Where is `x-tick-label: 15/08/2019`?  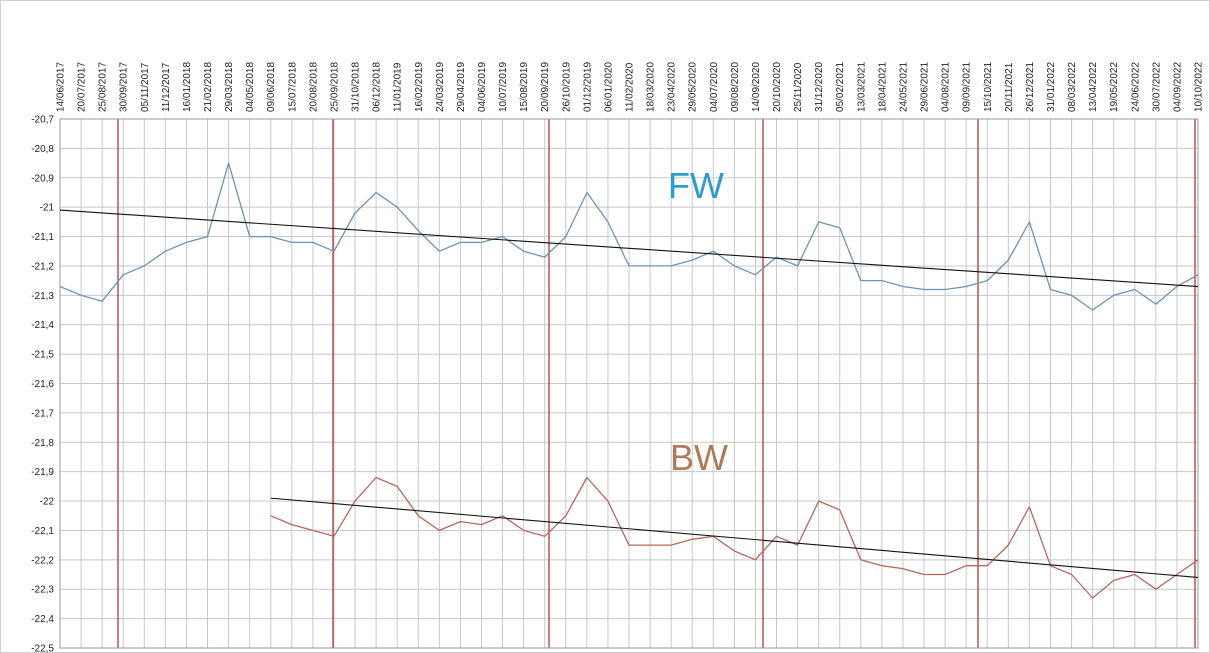 x-tick-label: 15/08/2019 is located at coordinates (524, 87).